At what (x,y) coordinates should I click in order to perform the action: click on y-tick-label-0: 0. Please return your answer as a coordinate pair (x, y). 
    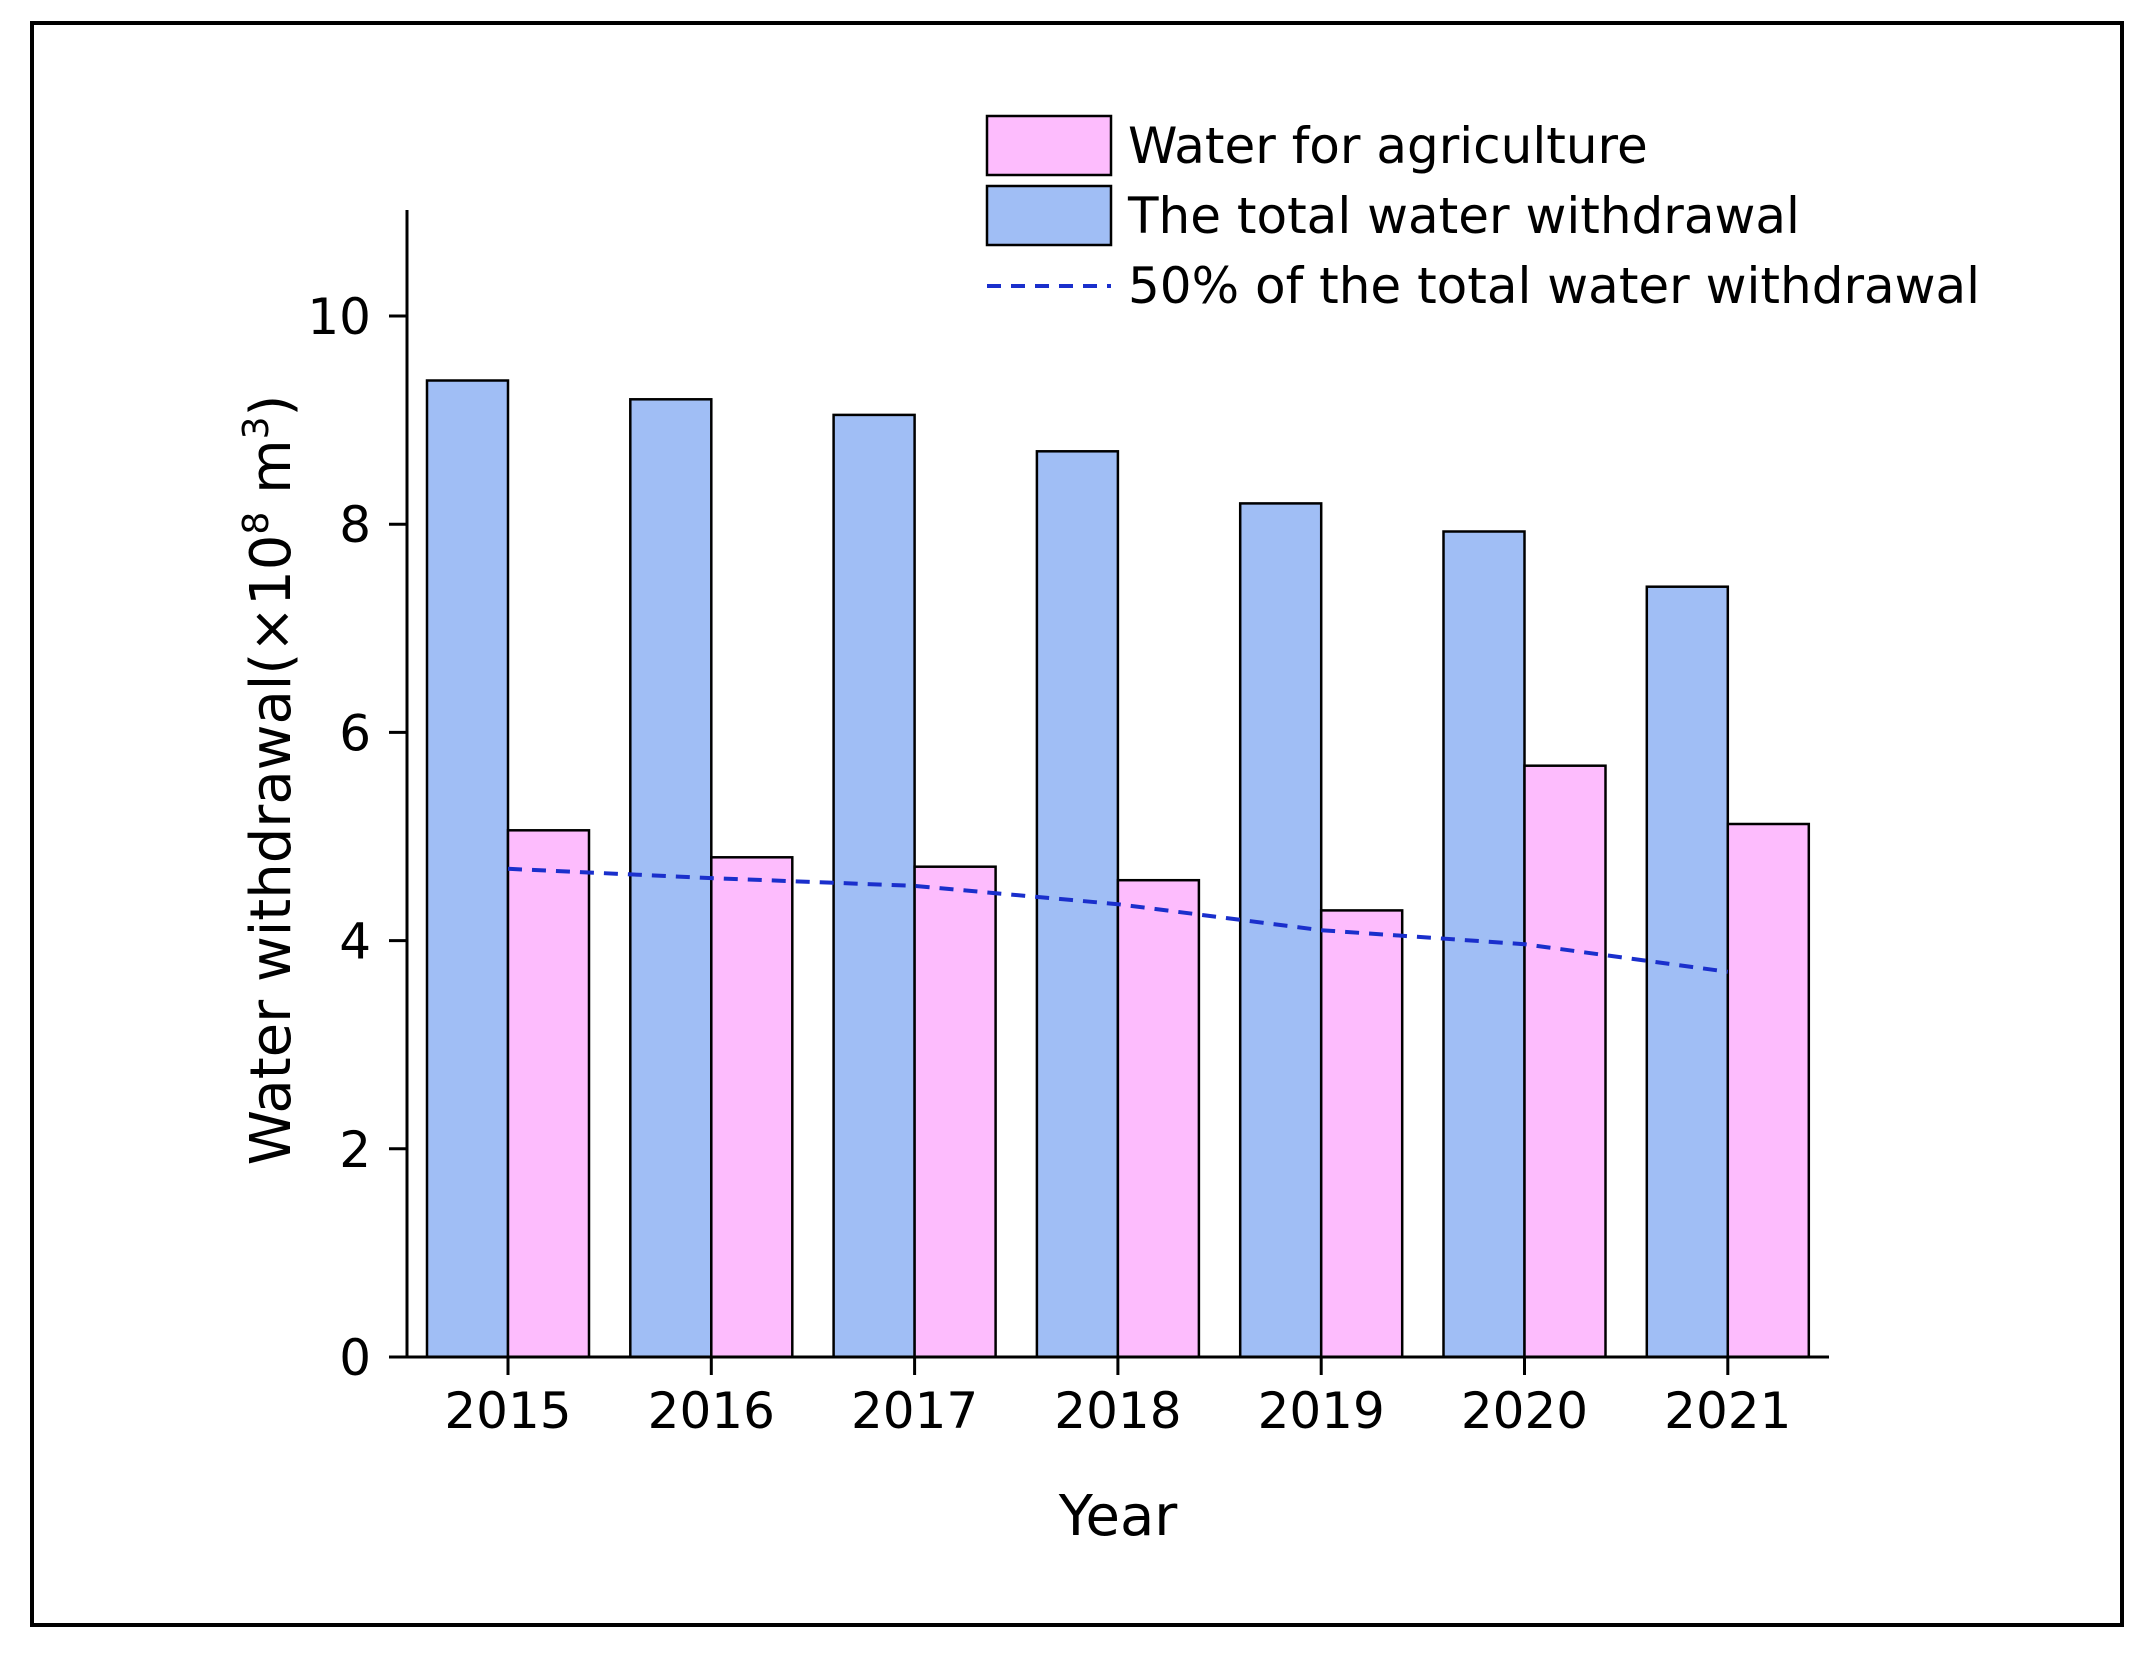
    Looking at the image, I should click on (355, 1358).